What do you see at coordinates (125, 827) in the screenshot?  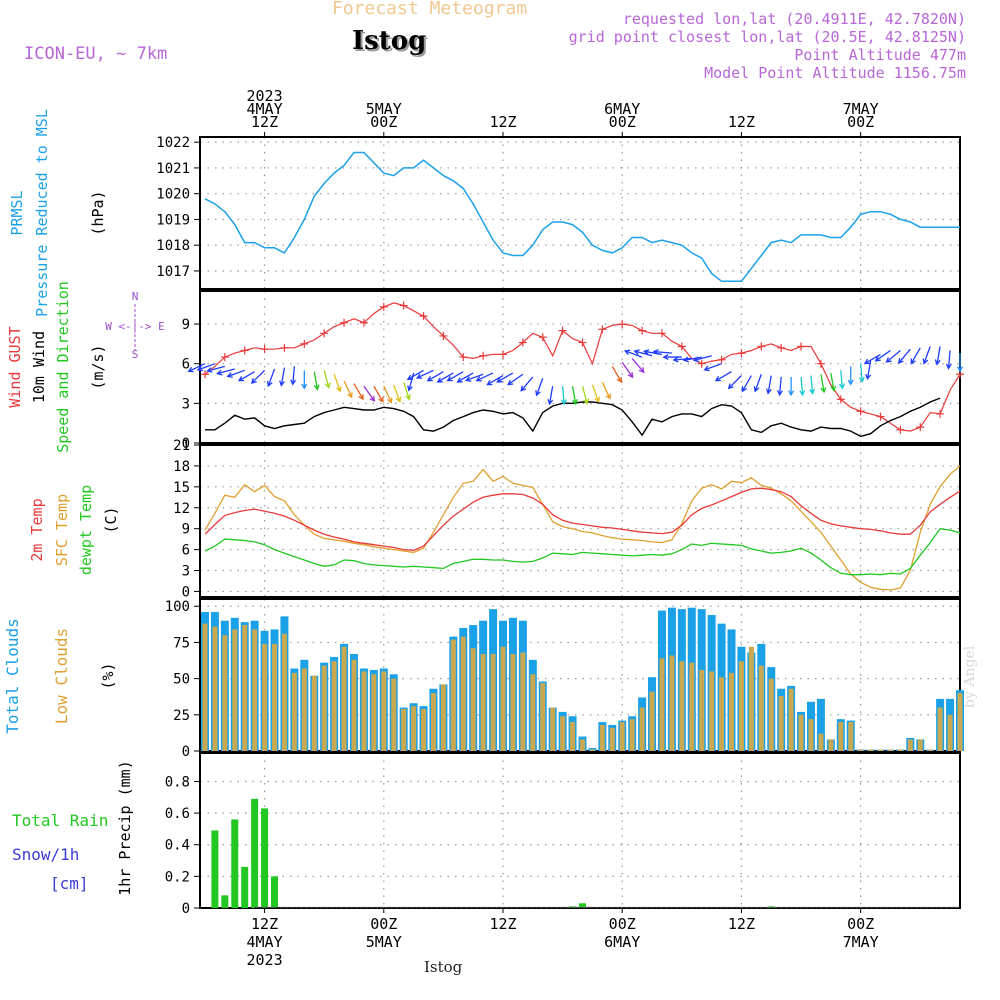 I see `precip-unit: 1hr Precip (mm)` at bounding box center [125, 827].